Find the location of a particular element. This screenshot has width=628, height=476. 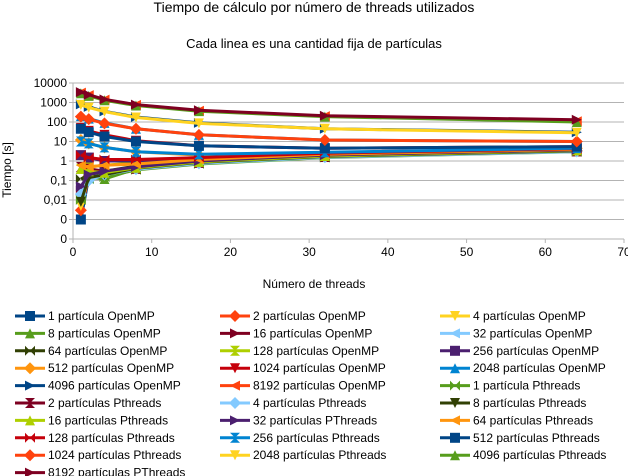

legend-item: 64 partículas OpenMP is located at coordinates (91, 351).